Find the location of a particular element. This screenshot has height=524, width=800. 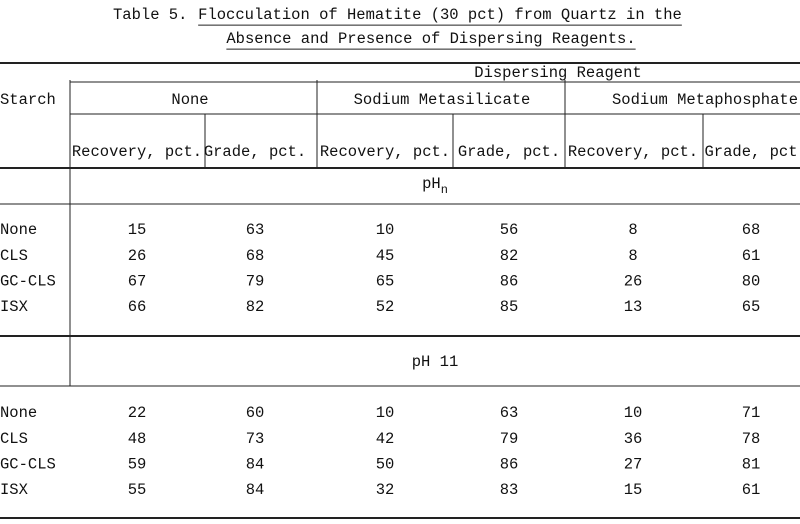

cell: 22 is located at coordinates (137, 413).